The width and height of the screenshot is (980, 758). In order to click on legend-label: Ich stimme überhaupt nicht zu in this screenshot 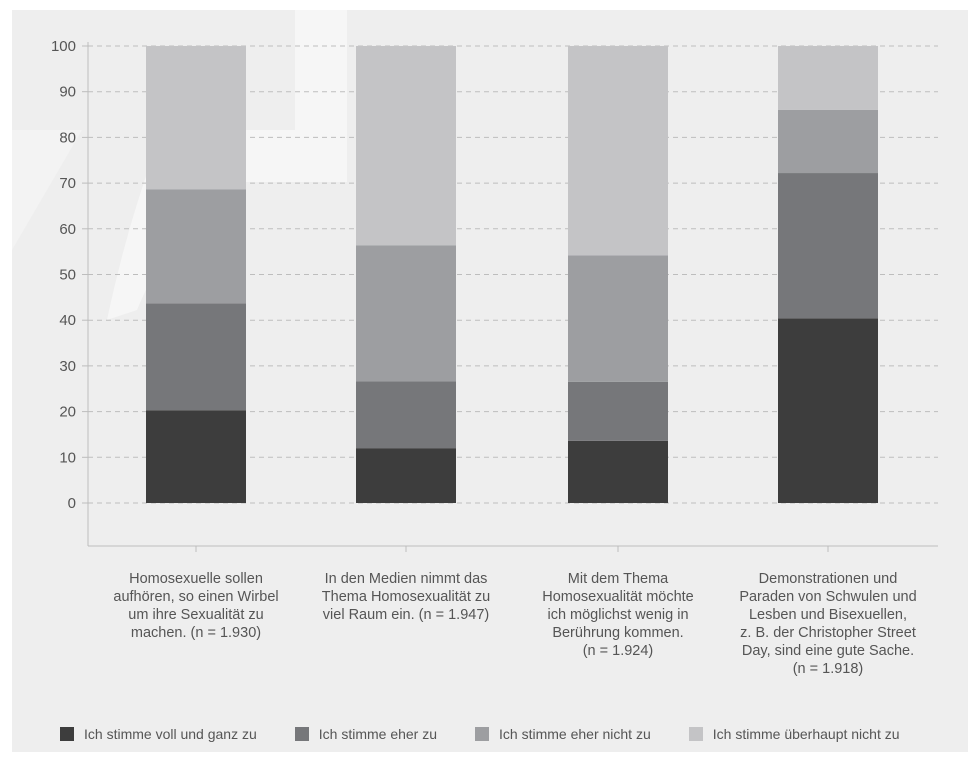, I will do `click(806, 734)`.